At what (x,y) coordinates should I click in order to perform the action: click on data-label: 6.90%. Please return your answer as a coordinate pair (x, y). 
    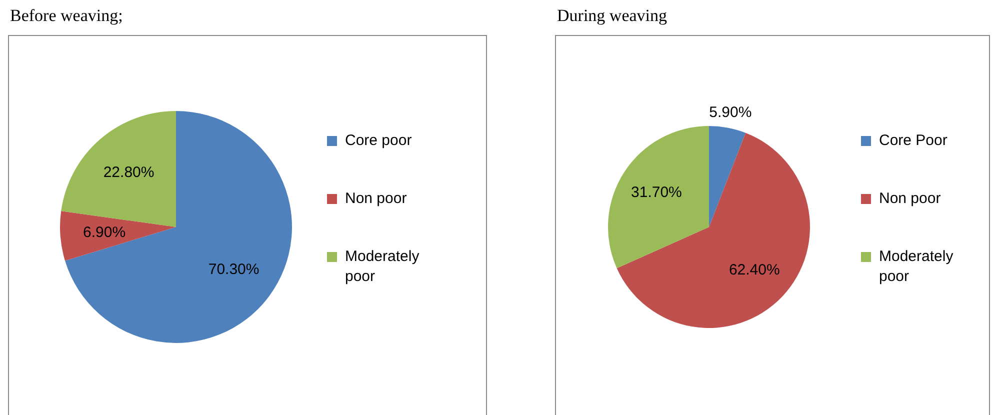
    Looking at the image, I should click on (104, 232).